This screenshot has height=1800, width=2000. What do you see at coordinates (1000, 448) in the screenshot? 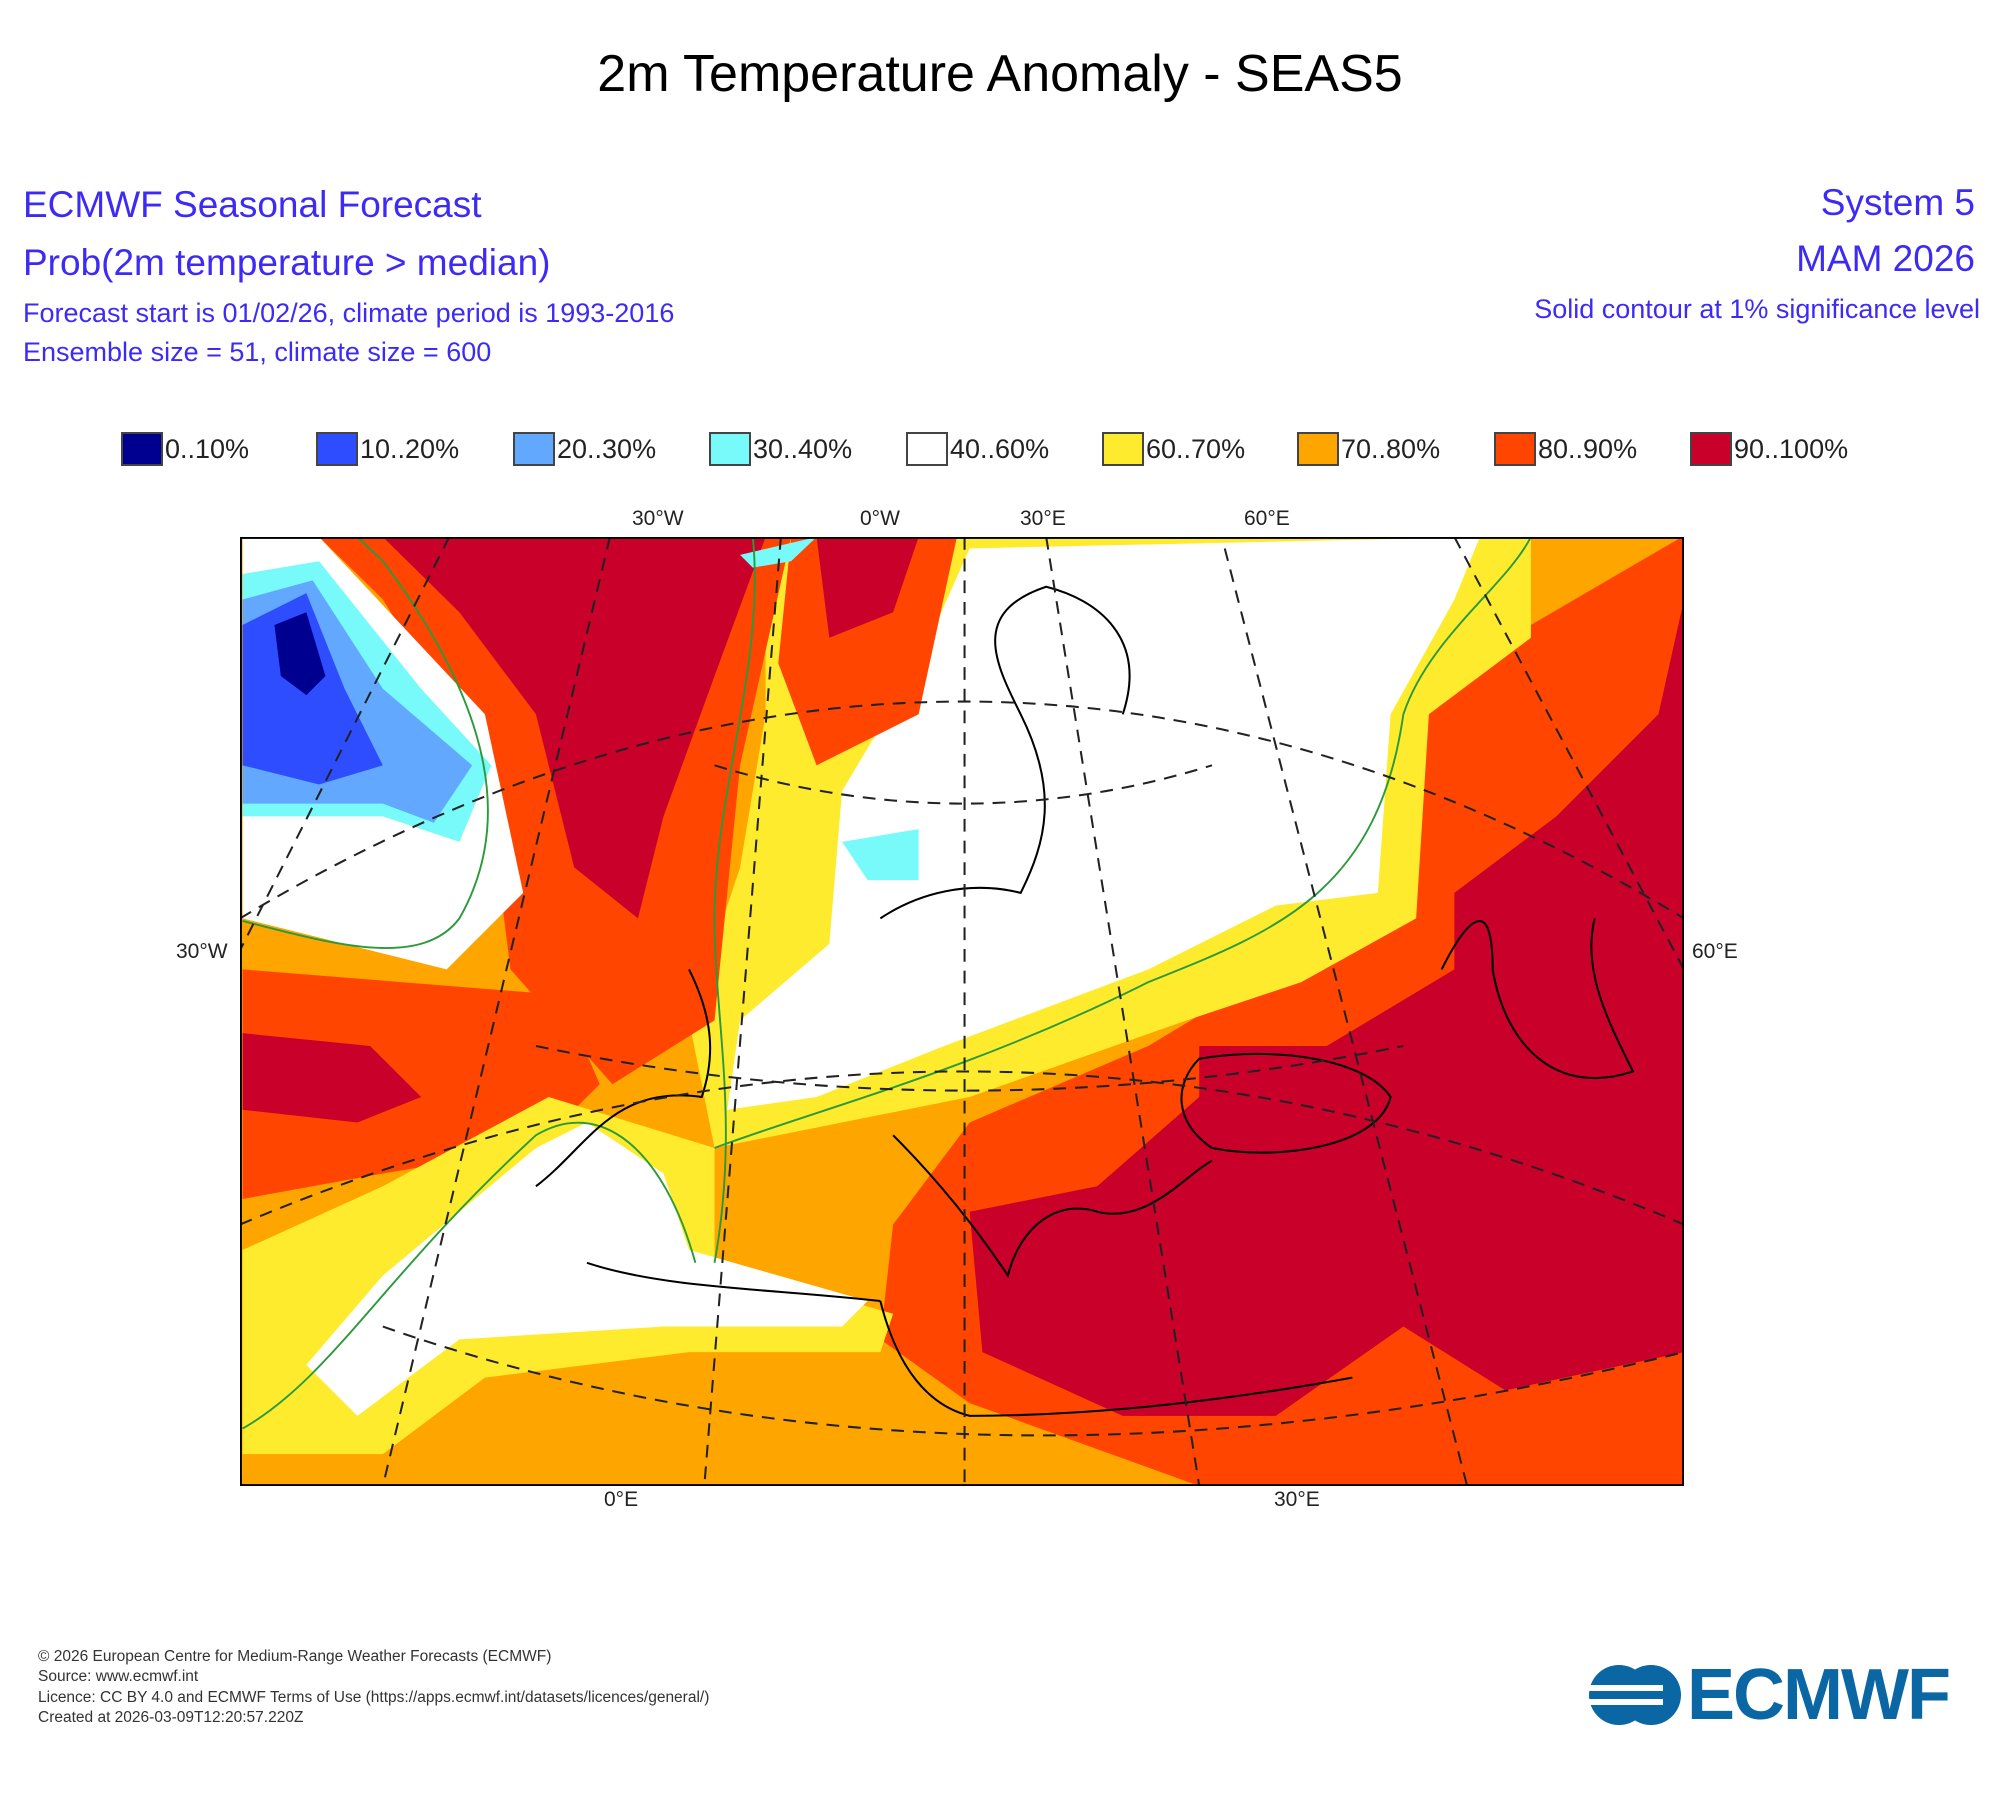
I see `legend-label: 40..60%` at bounding box center [1000, 448].